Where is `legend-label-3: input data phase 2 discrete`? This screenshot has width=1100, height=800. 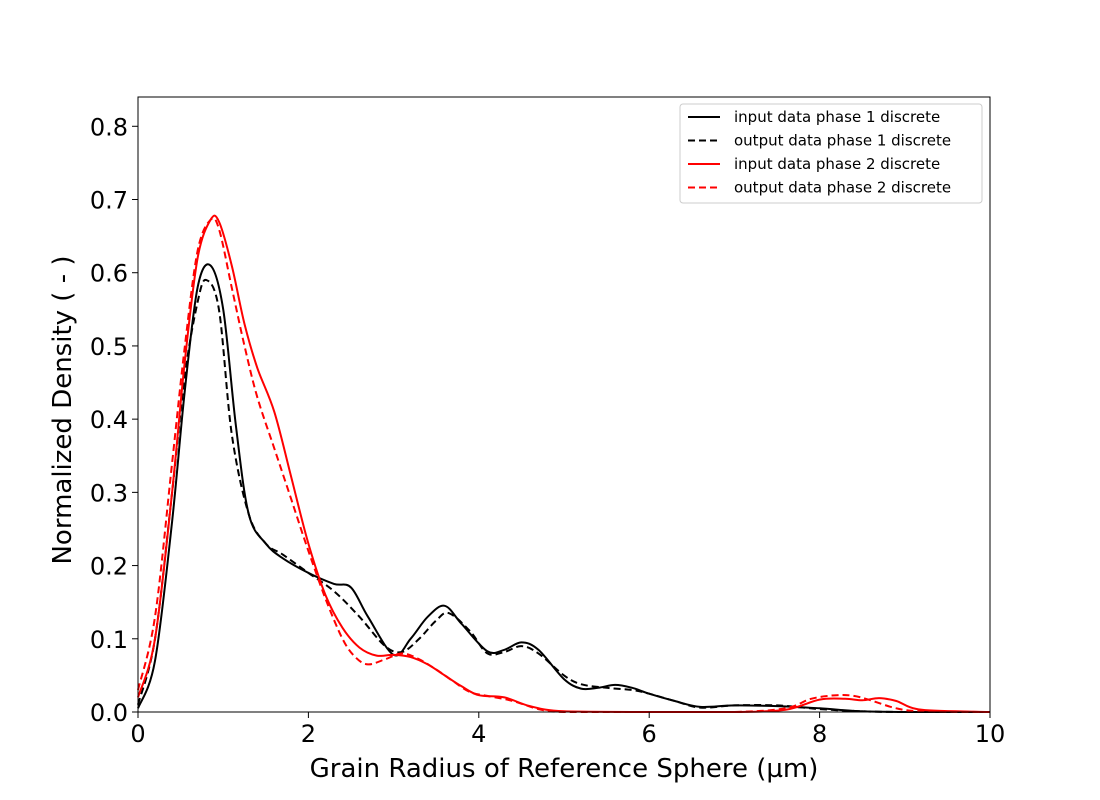
legend-label-3: input data phase 2 discrete is located at coordinates (837, 164).